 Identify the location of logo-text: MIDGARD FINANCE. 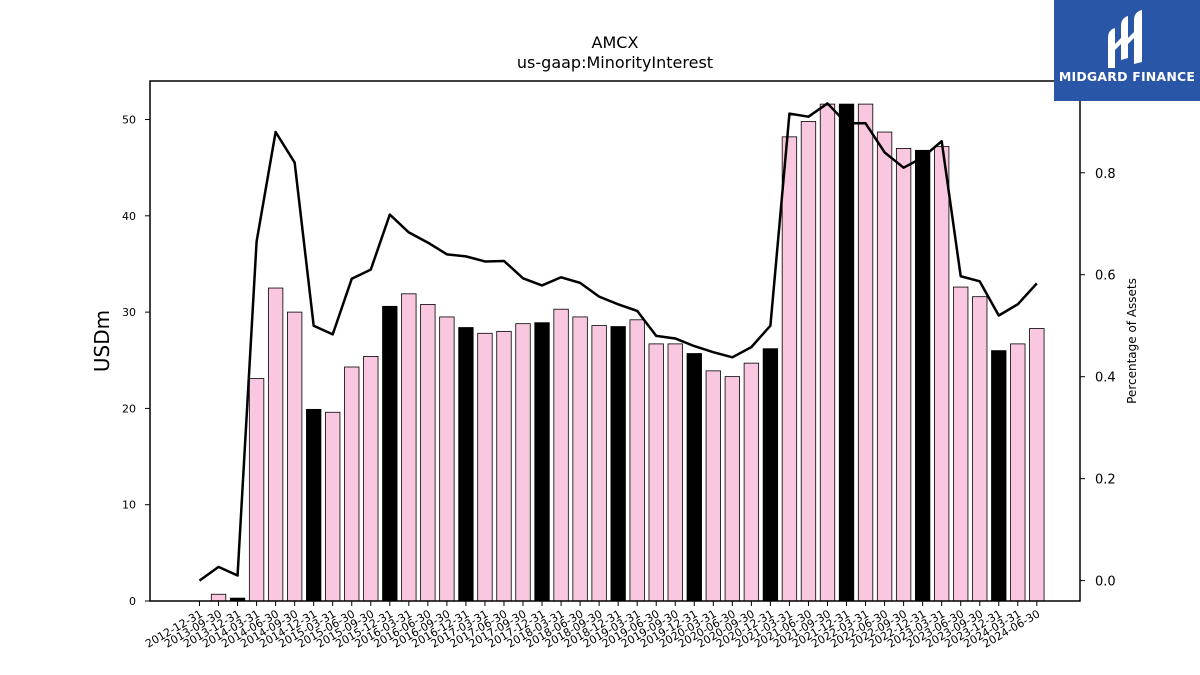
(1127, 76).